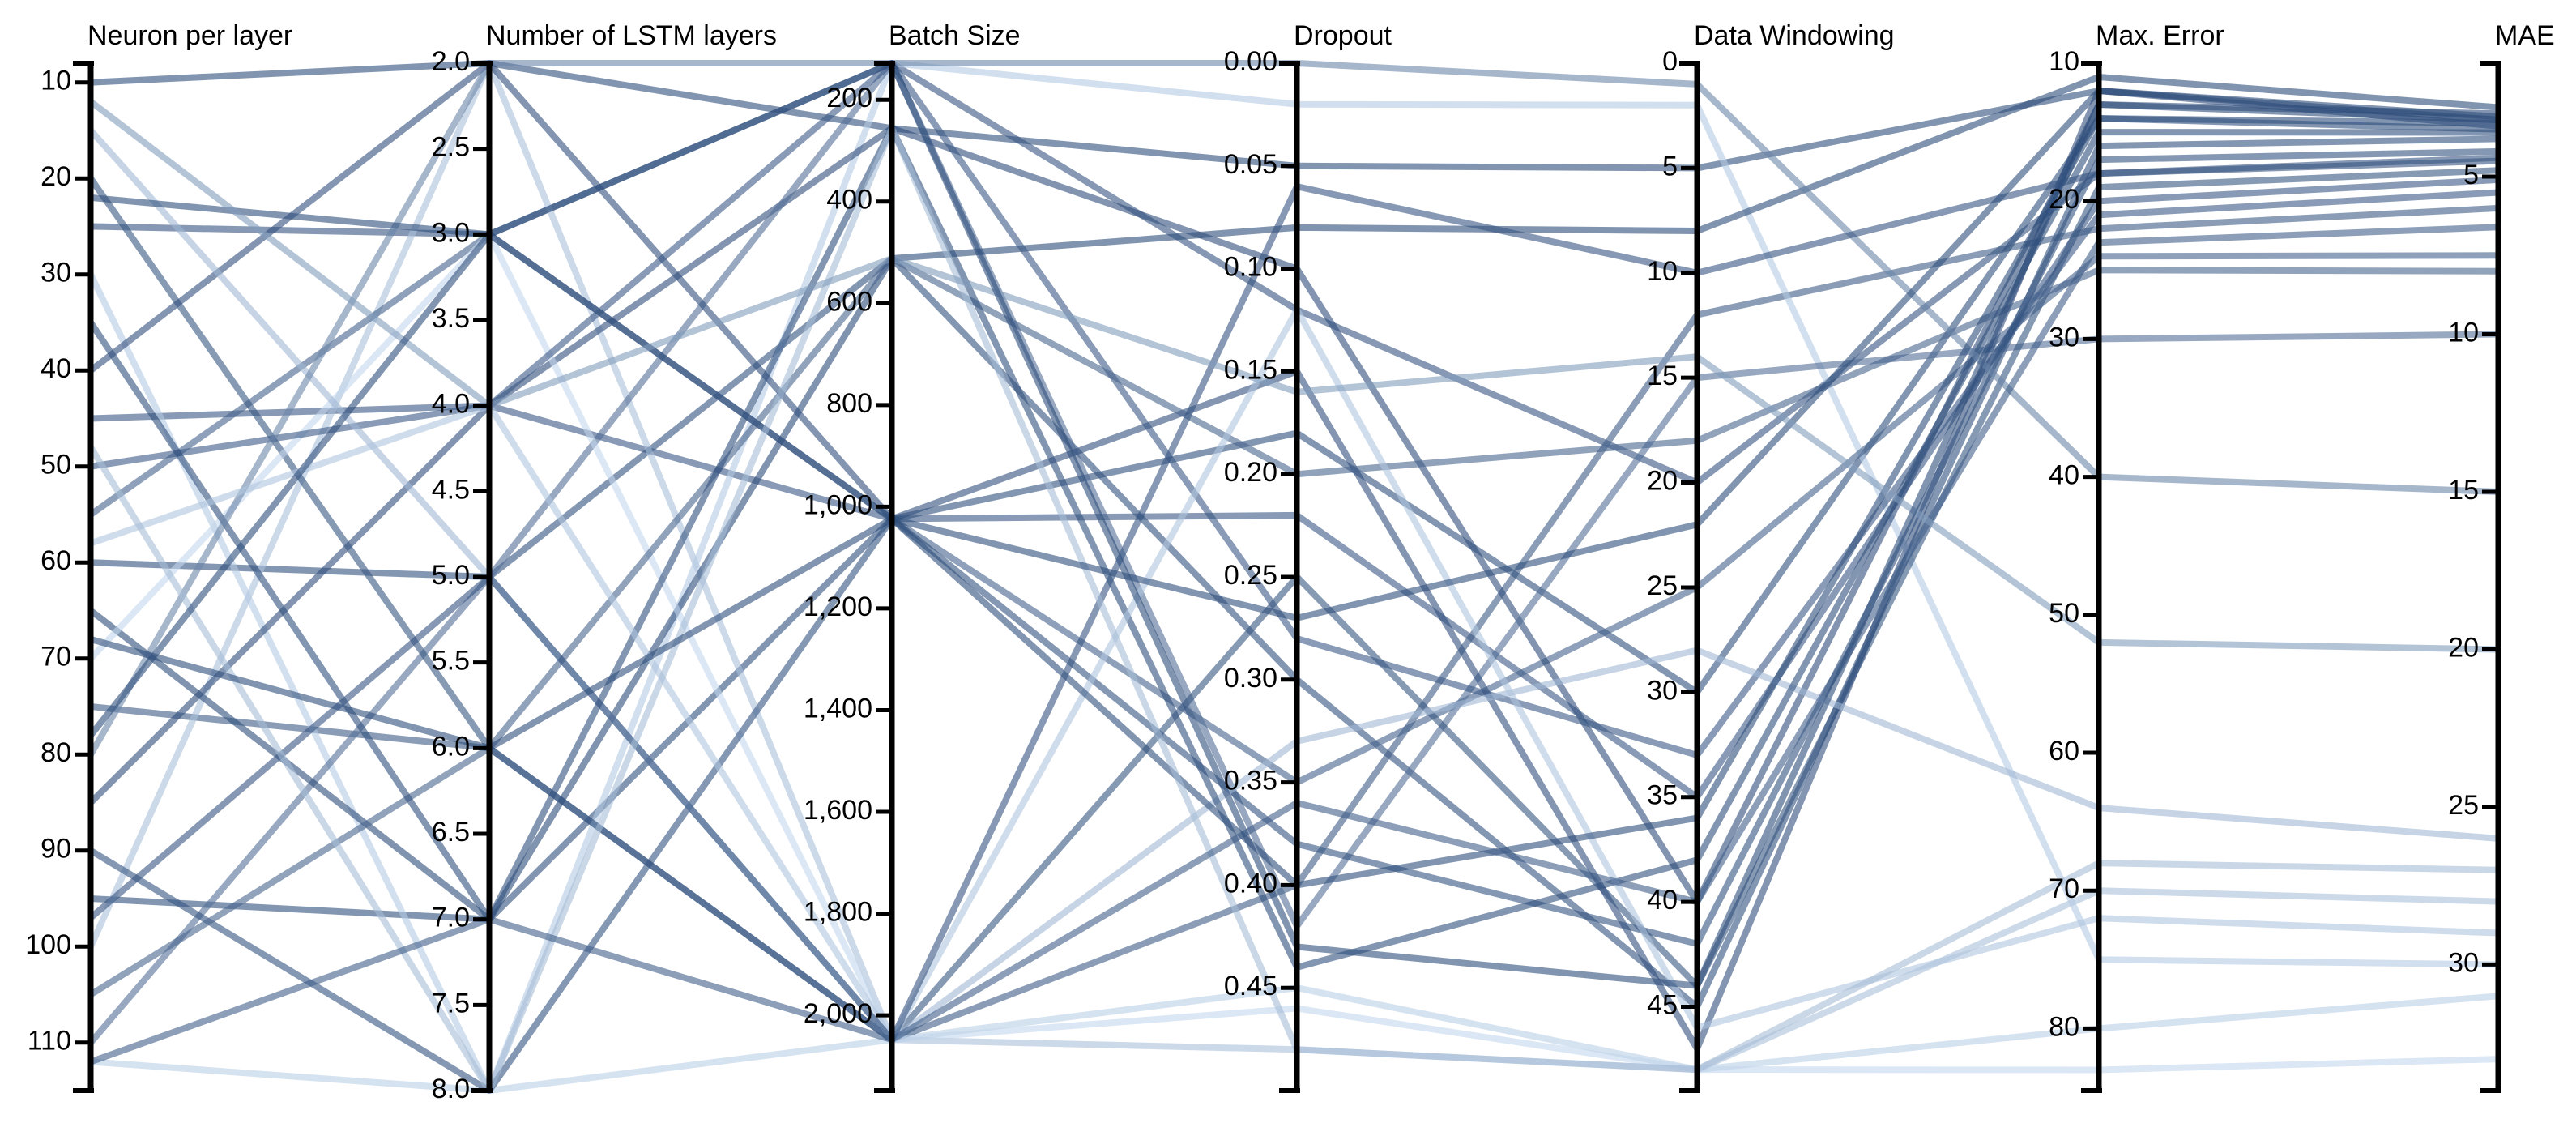 This screenshot has width=2576, height=1123. What do you see at coordinates (451, 575) in the screenshot?
I see `tick-label: 5.0` at bounding box center [451, 575].